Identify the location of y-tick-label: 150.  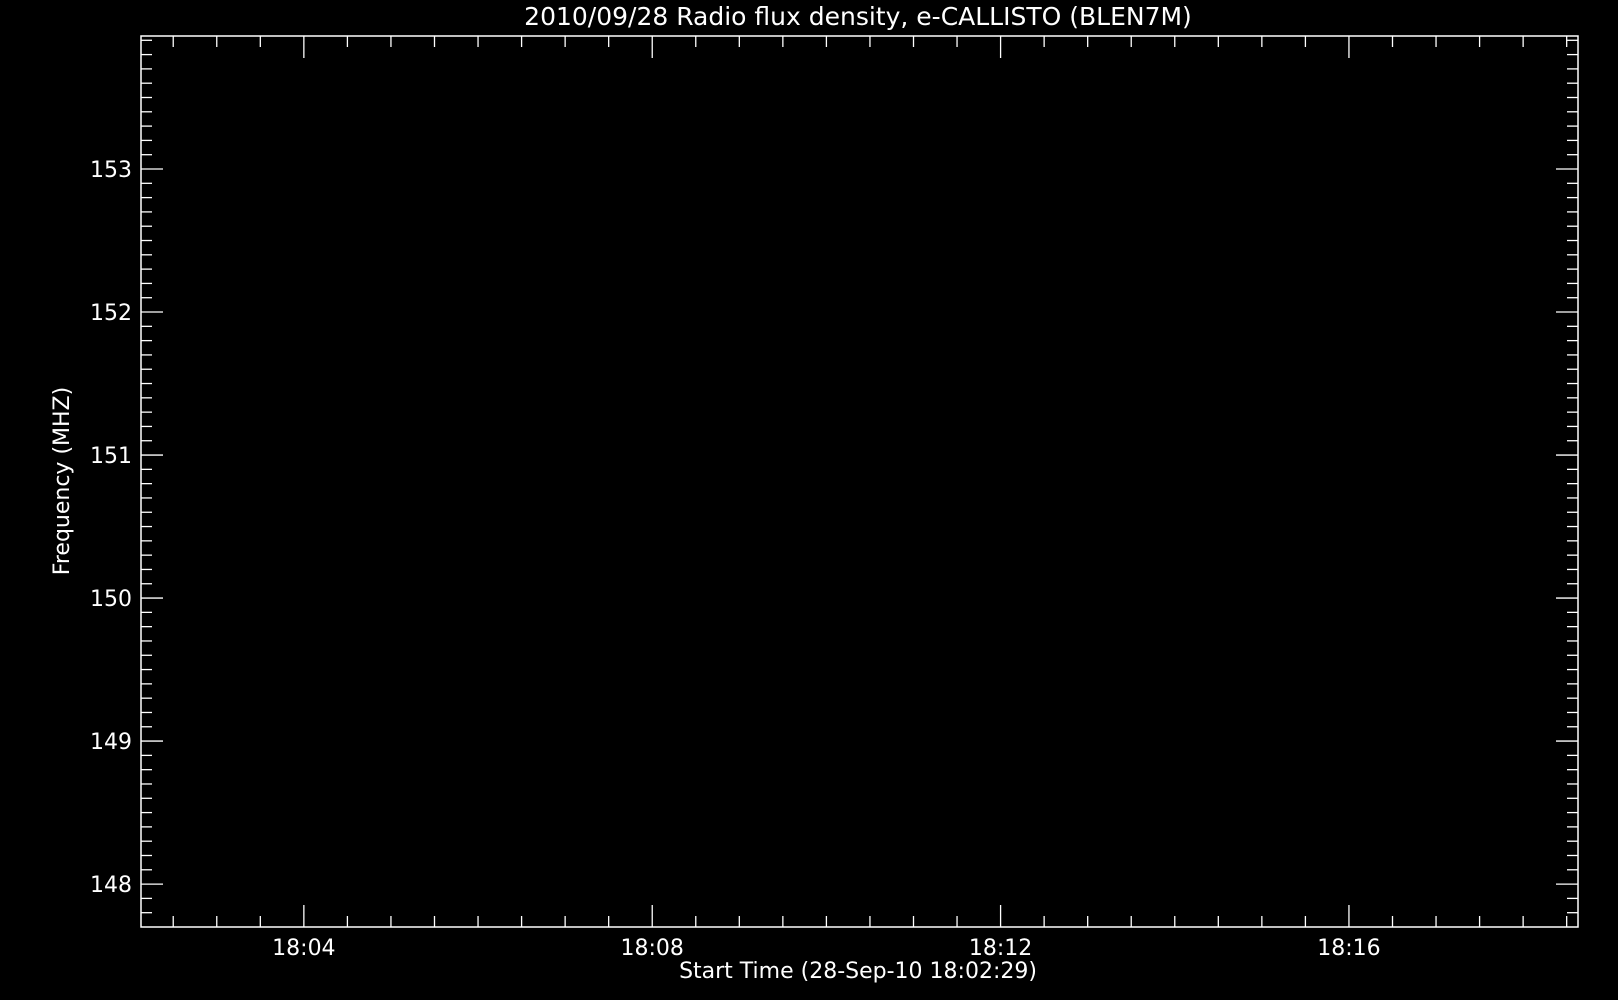
(111, 599).